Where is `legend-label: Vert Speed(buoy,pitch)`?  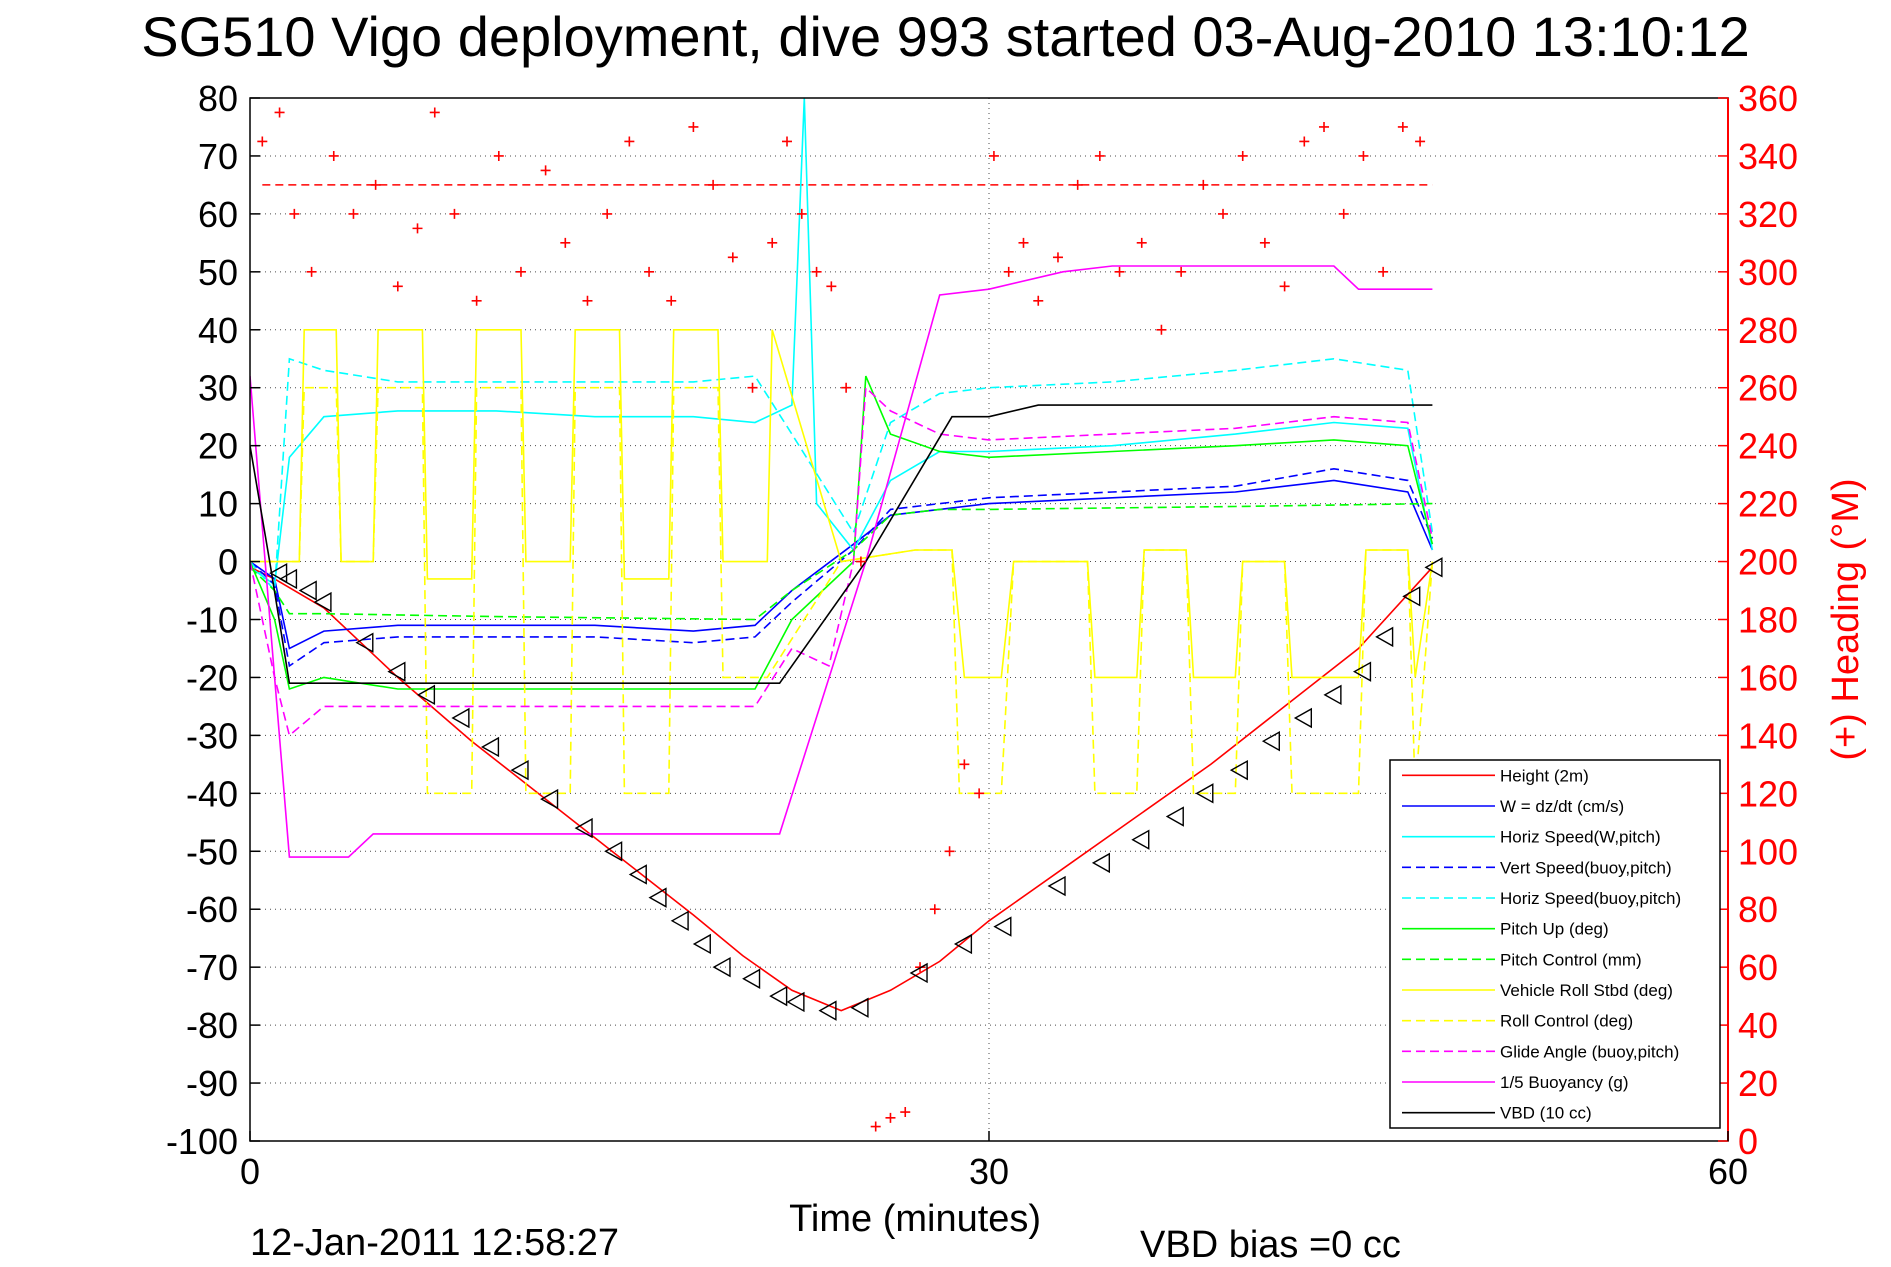 legend-label: Vert Speed(buoy,pitch) is located at coordinates (1586, 867).